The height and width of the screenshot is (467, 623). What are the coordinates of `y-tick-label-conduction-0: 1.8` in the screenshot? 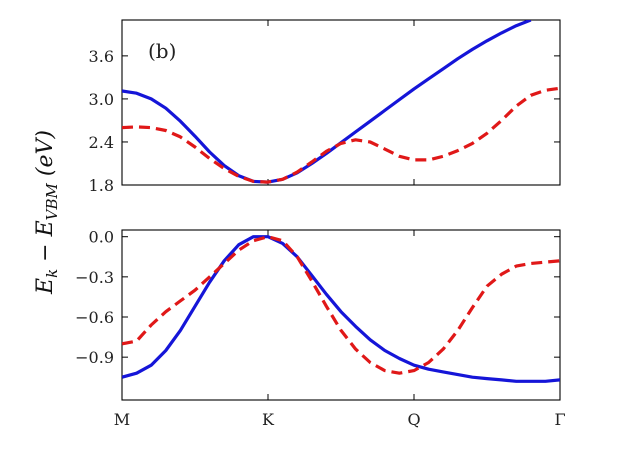 It's located at (101, 185).